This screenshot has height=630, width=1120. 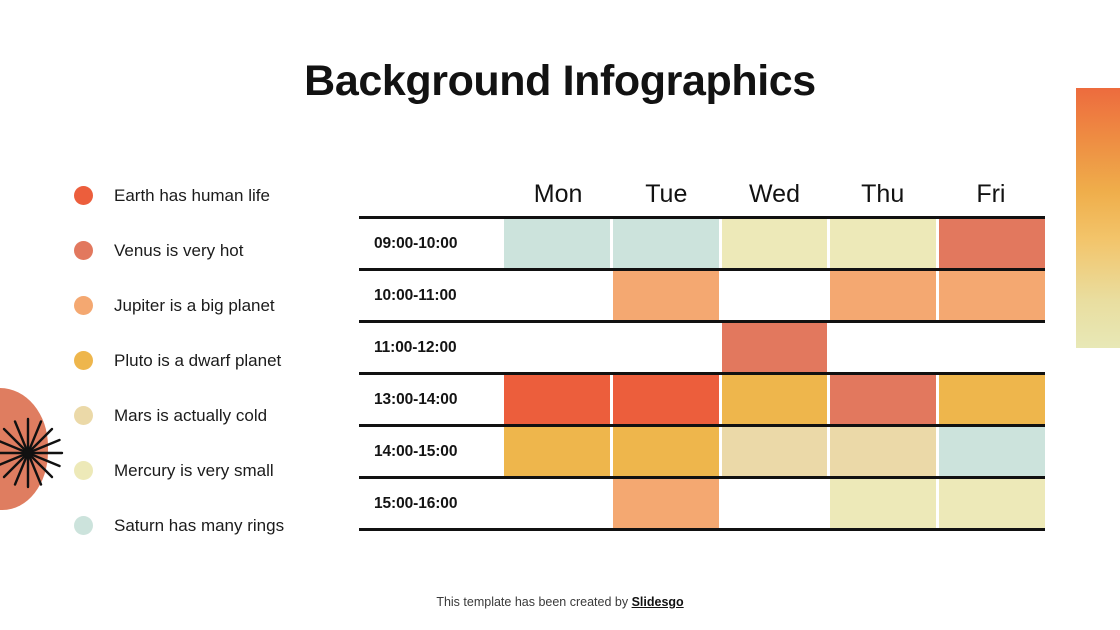 What do you see at coordinates (1098, 218) in the screenshot?
I see `gradient-accent-bar` at bounding box center [1098, 218].